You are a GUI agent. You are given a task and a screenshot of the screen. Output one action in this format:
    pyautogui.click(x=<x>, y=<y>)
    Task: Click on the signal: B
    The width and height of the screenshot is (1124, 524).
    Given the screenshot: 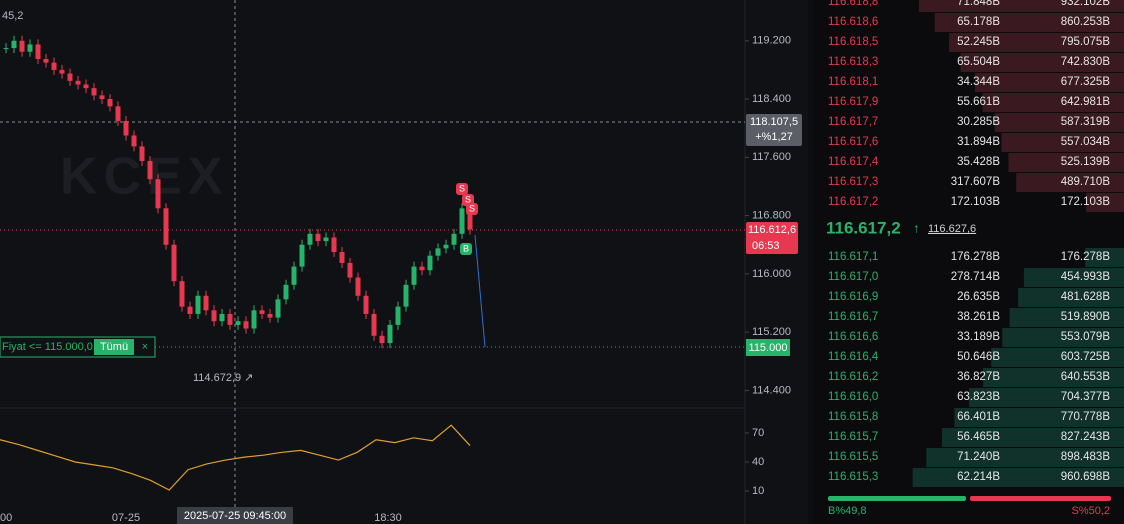 What is the action you would take?
    pyautogui.click(x=466, y=248)
    